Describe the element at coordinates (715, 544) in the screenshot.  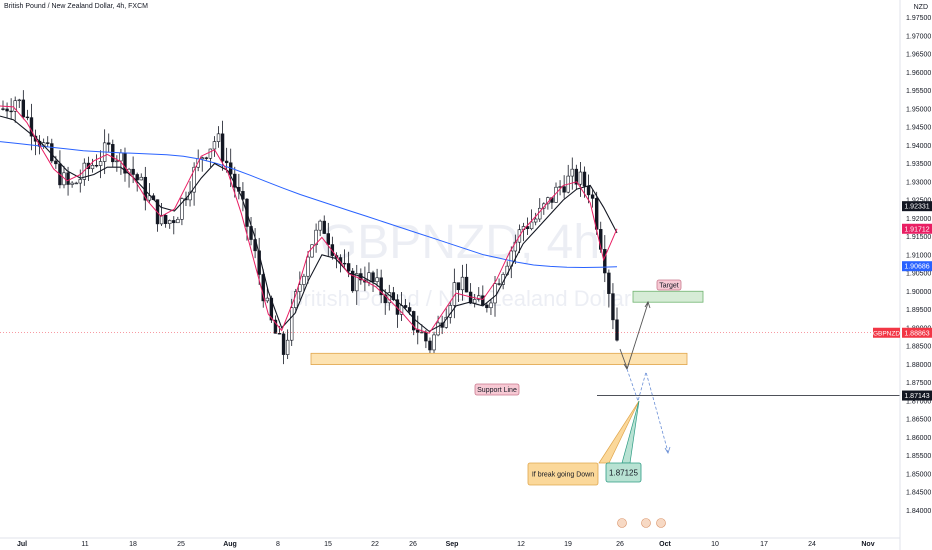
I see `x-tick-label: 10` at that location.